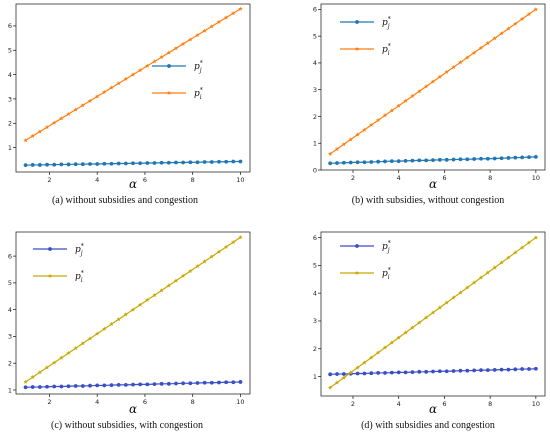 Image resolution: width=550 pixels, height=434 pixels. Describe the element at coordinates (365, 36) in the screenshot. I see `legend: p* j p* i` at that location.